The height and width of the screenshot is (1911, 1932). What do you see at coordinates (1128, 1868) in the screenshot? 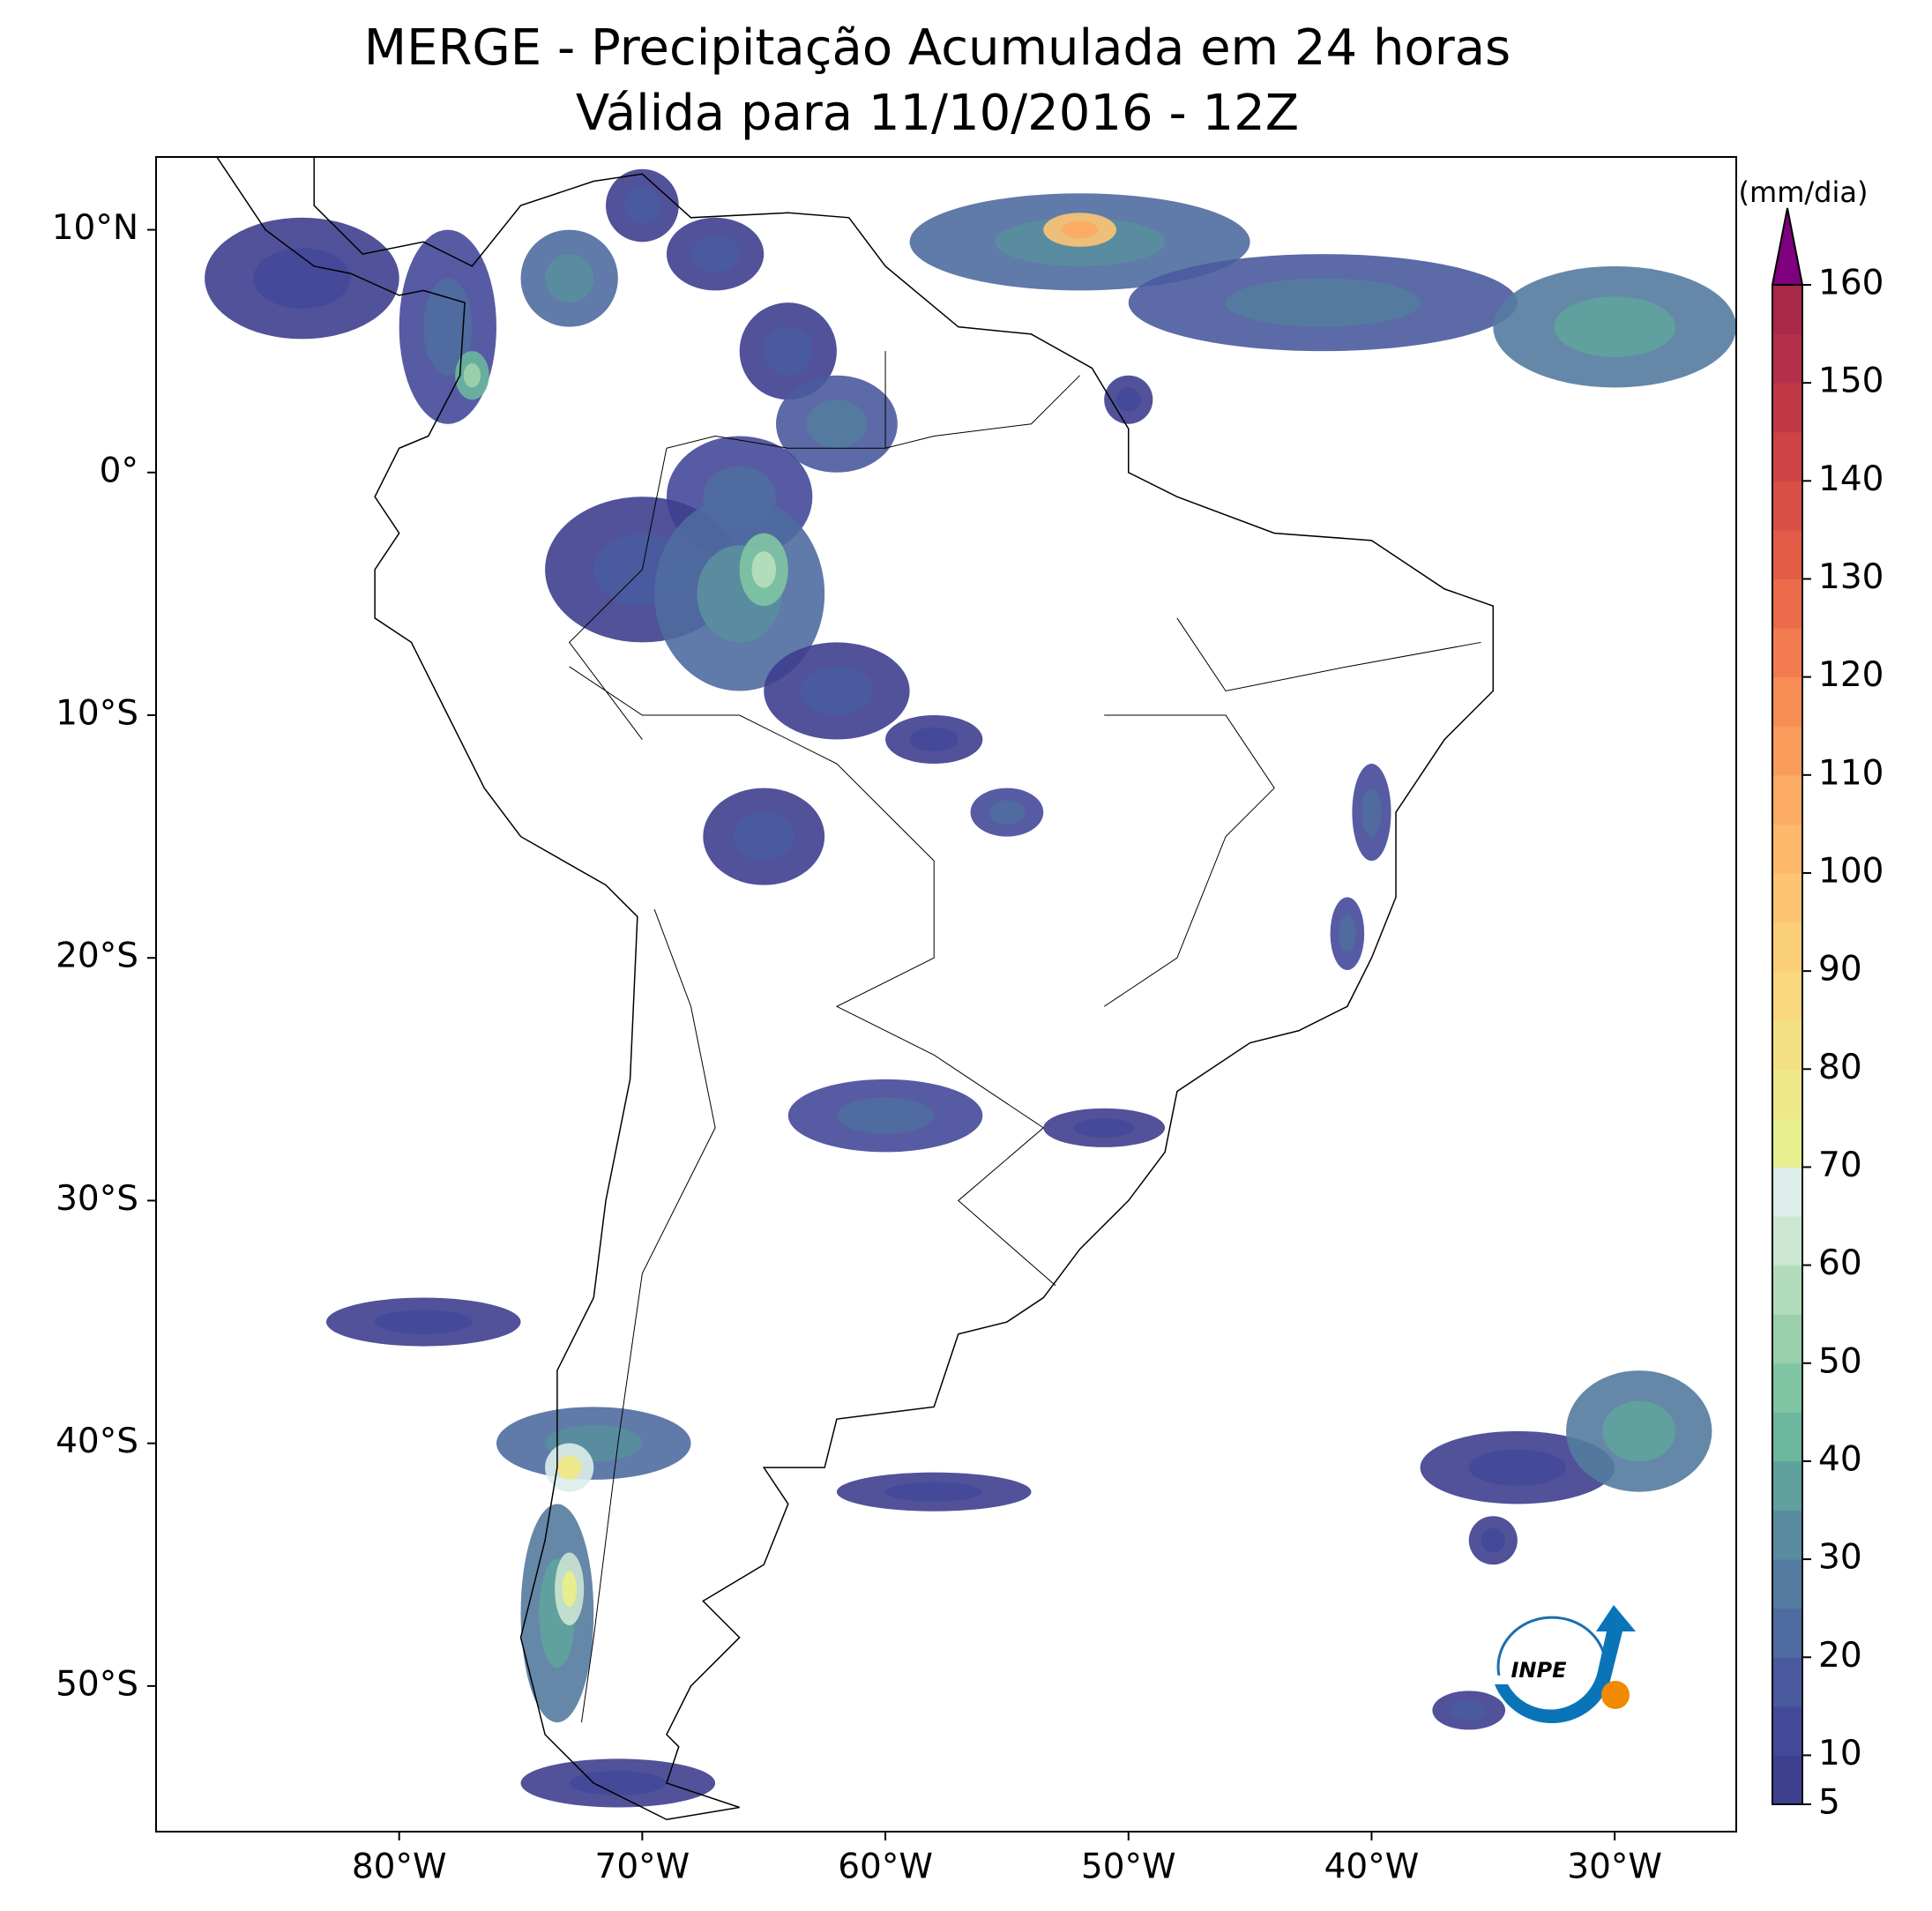
I see `x-tick-label: 50°W` at bounding box center [1128, 1868].